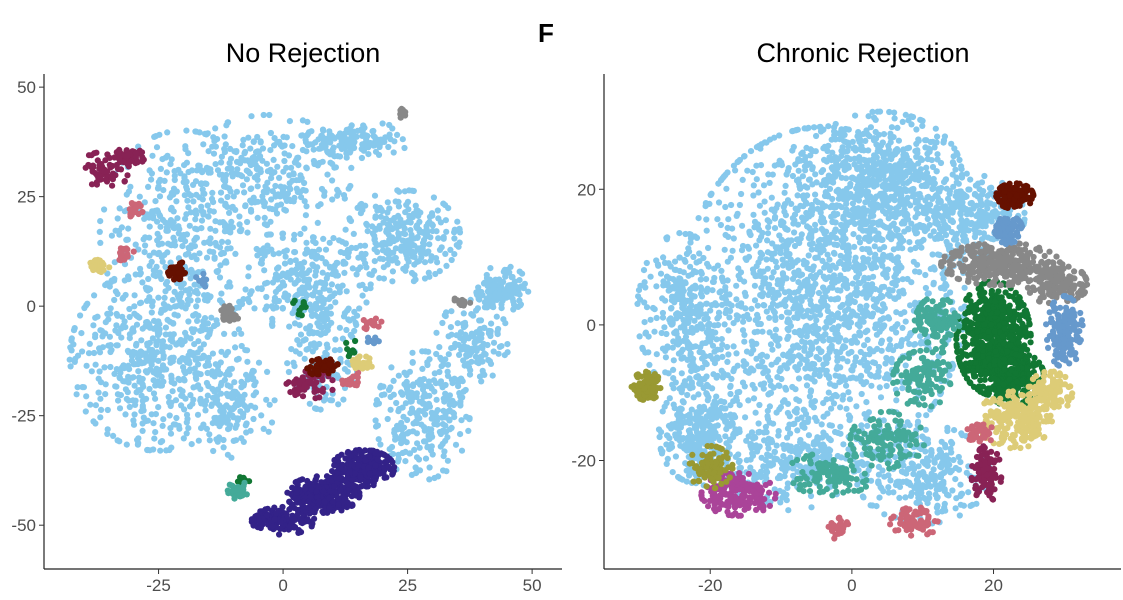  What do you see at coordinates (282, 585) in the screenshot?
I see `x-tick-label: 0` at bounding box center [282, 585].